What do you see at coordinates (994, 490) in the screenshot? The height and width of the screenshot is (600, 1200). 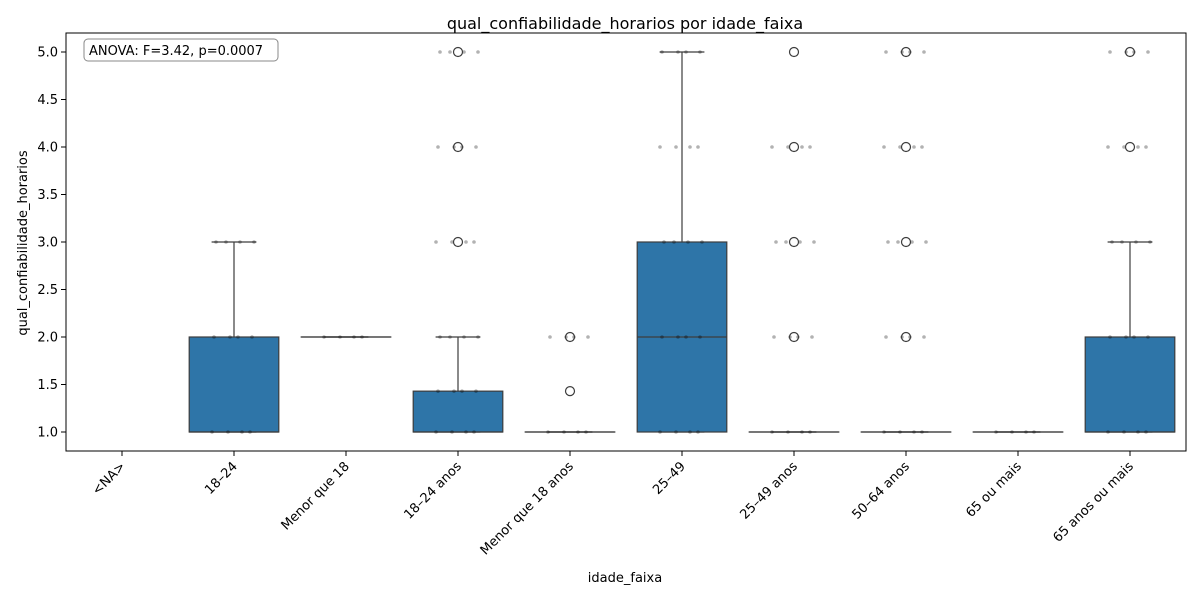 I see `x-tick-label: 65 ou mais` at bounding box center [994, 490].